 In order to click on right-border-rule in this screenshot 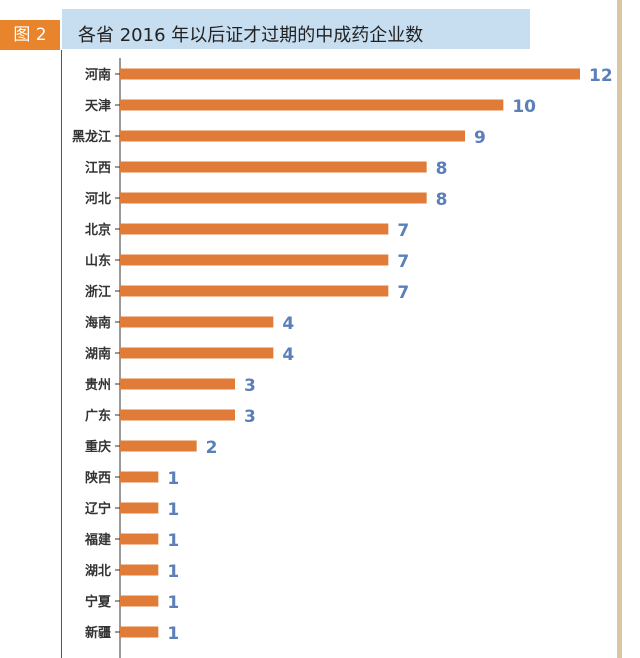, I will do `click(619, 329)`.